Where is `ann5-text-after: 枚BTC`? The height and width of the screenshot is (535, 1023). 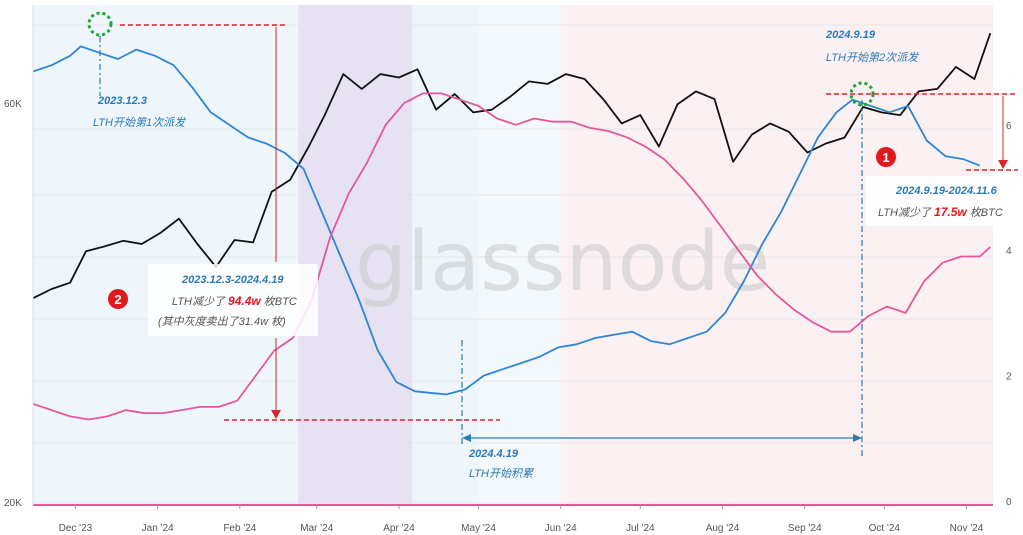 ann5-text-after: 枚BTC is located at coordinates (986, 212).